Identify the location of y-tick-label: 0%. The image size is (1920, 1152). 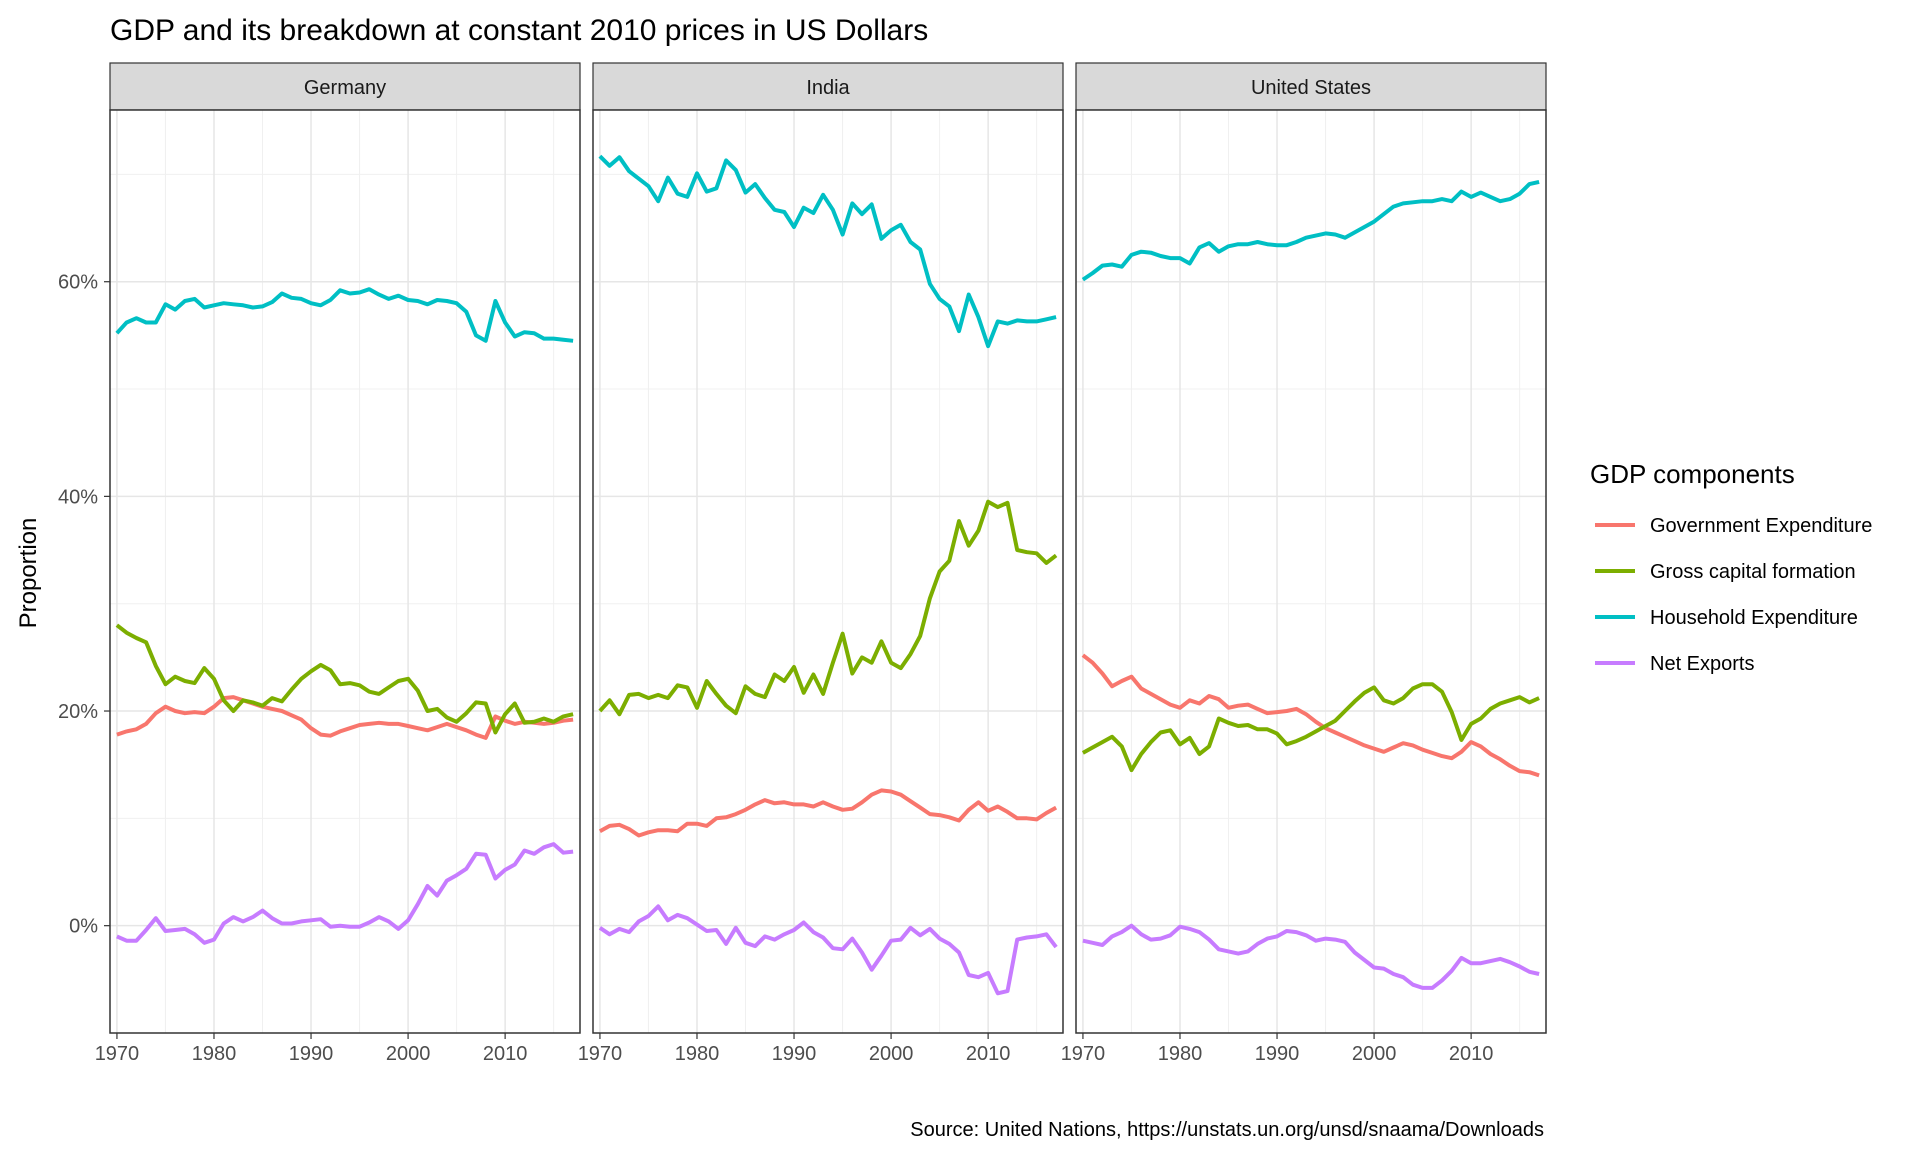
(83, 927).